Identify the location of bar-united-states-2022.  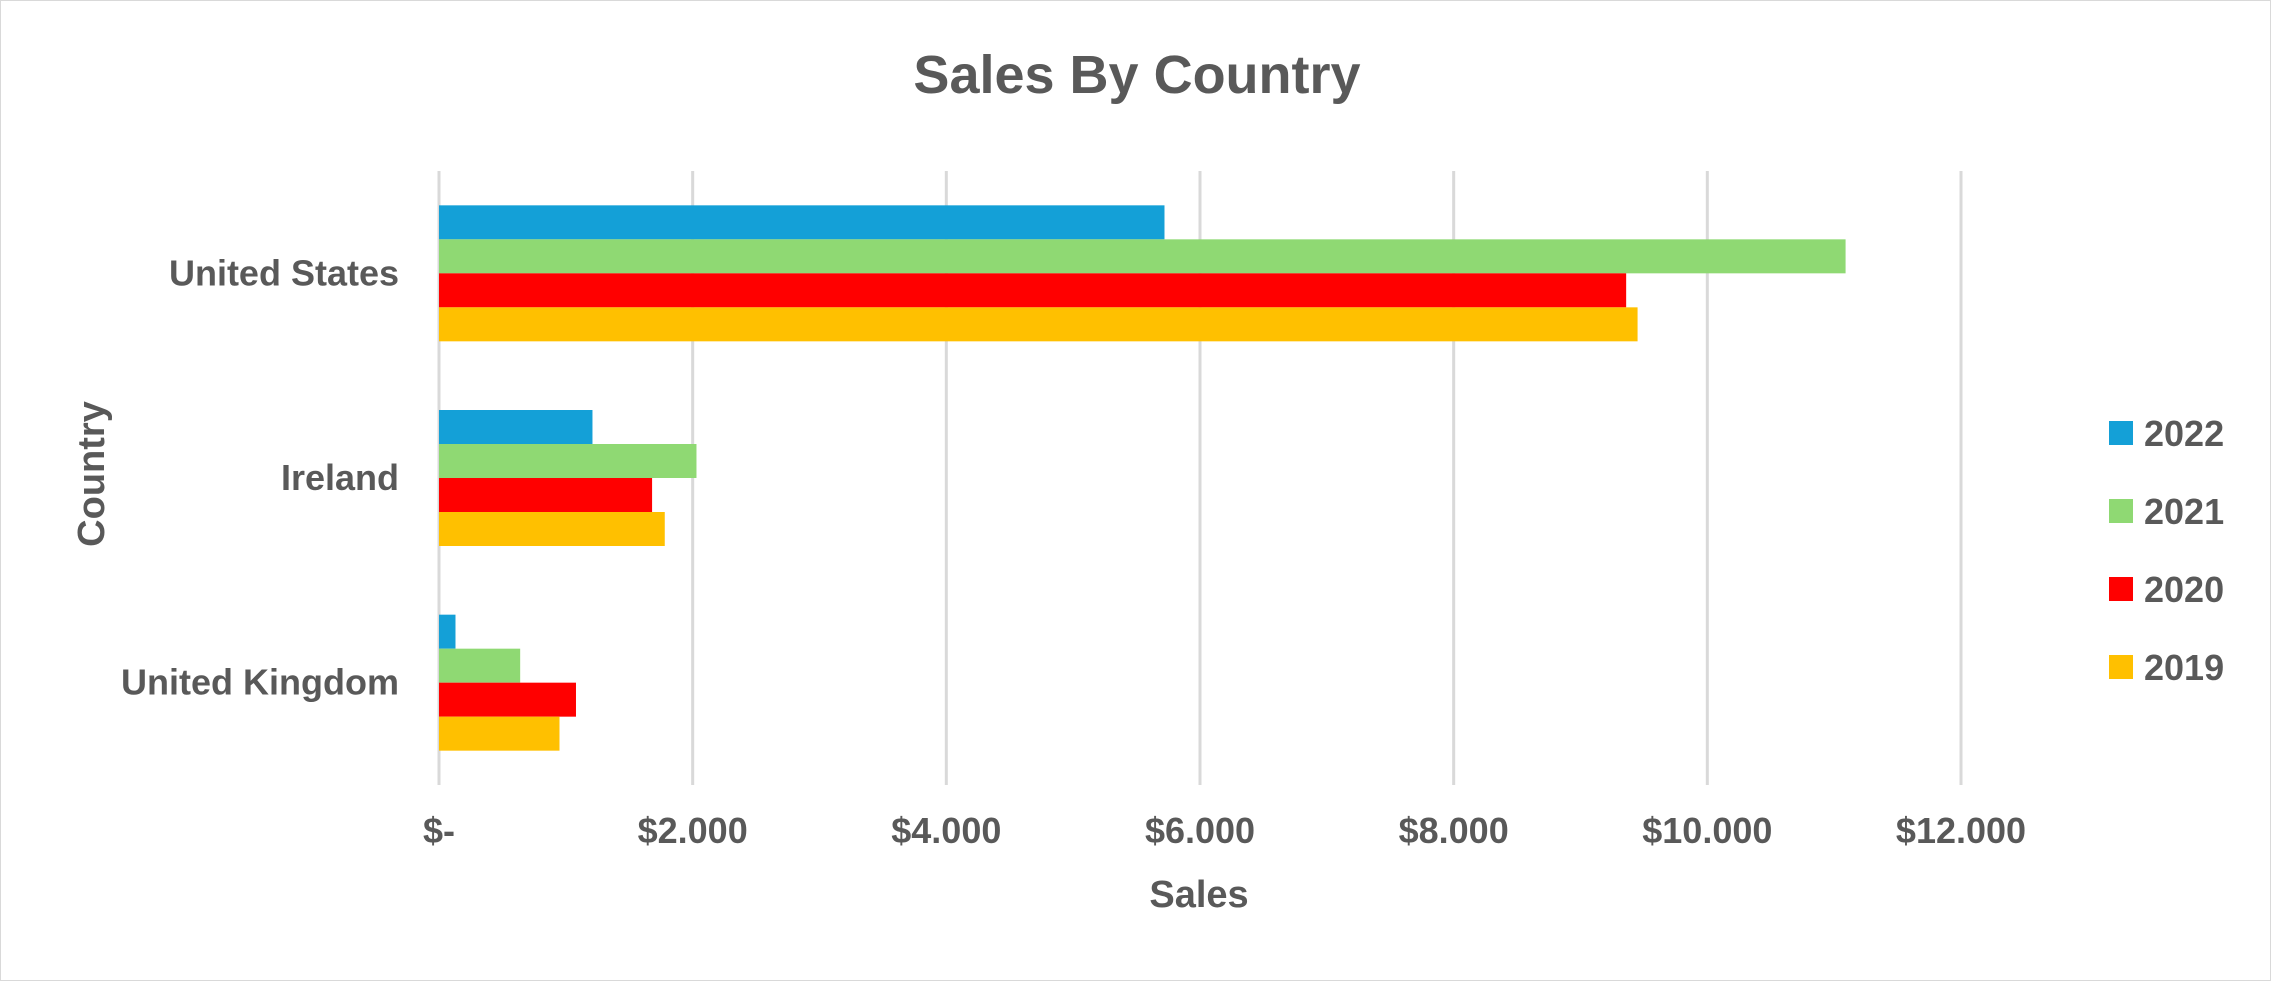
(802, 222).